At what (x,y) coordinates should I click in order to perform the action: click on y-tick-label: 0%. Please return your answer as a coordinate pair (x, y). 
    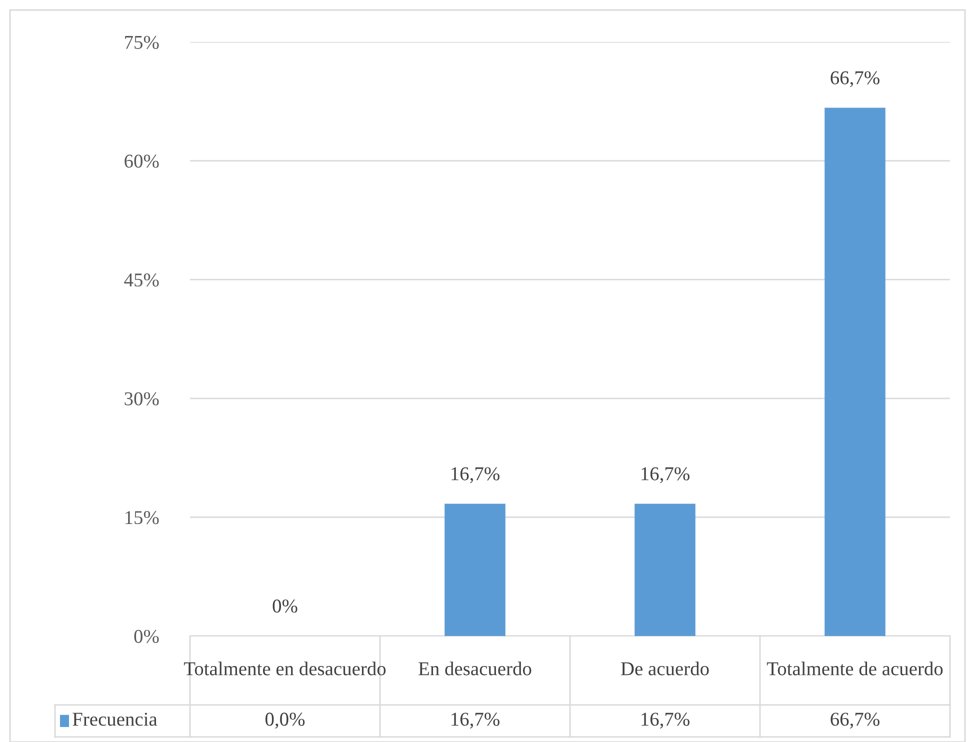
    Looking at the image, I should click on (146, 636).